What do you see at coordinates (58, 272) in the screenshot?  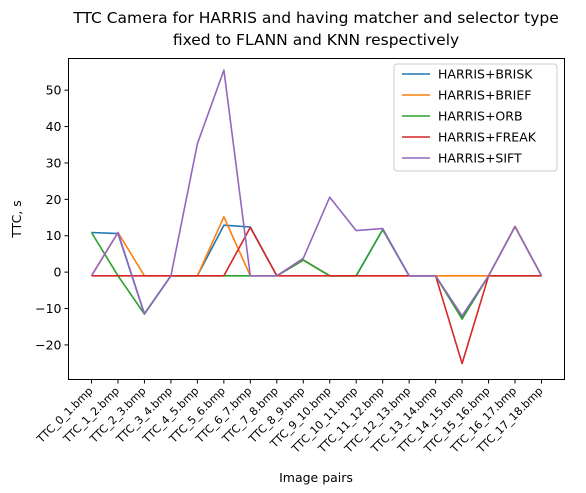 I see `y-tick-label: 0` at bounding box center [58, 272].